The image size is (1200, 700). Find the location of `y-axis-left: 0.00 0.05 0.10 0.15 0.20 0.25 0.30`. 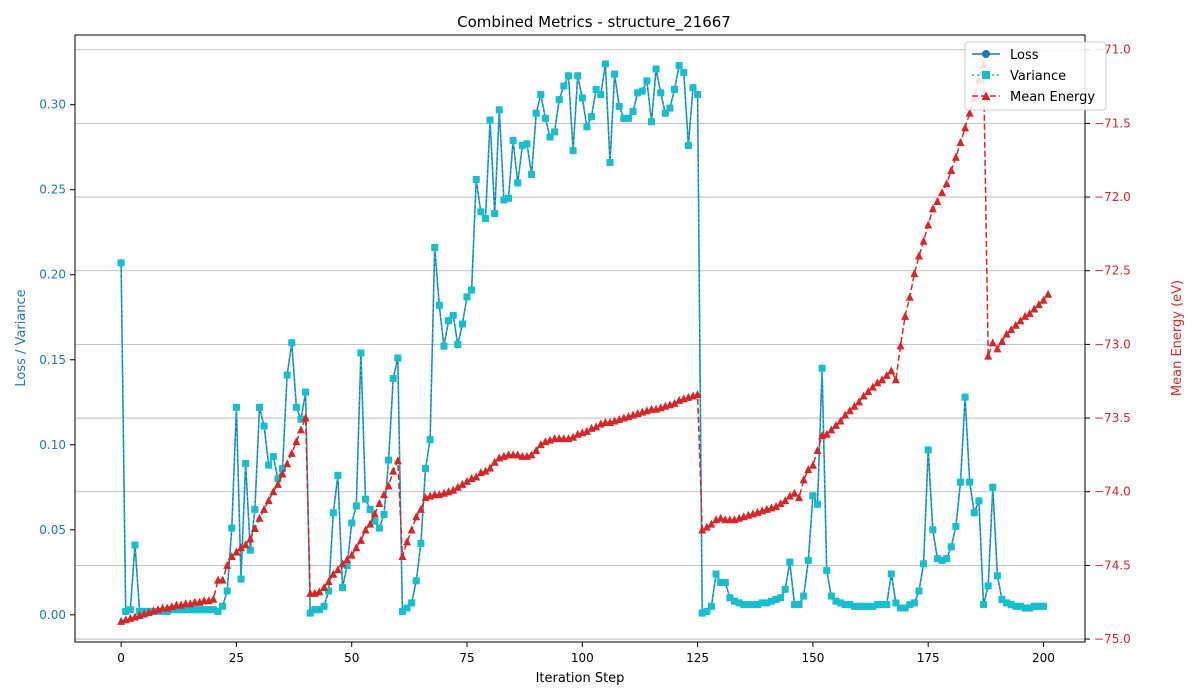

y-axis-left: 0.00 0.05 0.10 0.15 0.20 0.25 0.30 is located at coordinates (57, 360).